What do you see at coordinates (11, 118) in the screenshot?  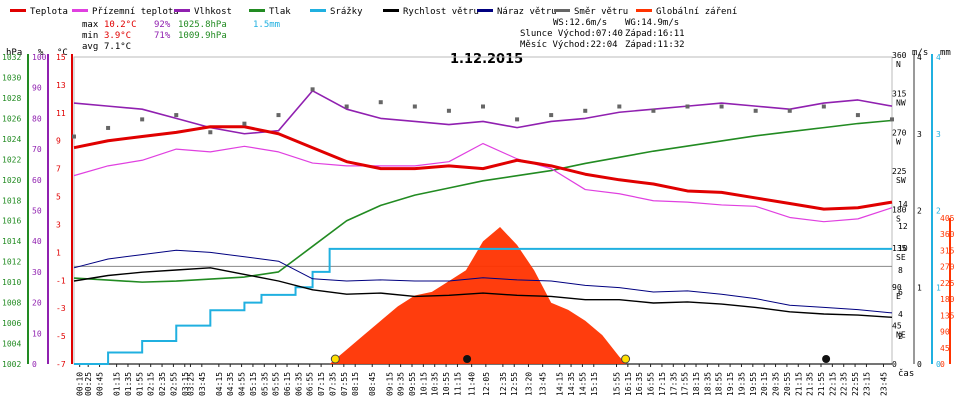 I see `pressure-tick: 1026` at bounding box center [11, 118].